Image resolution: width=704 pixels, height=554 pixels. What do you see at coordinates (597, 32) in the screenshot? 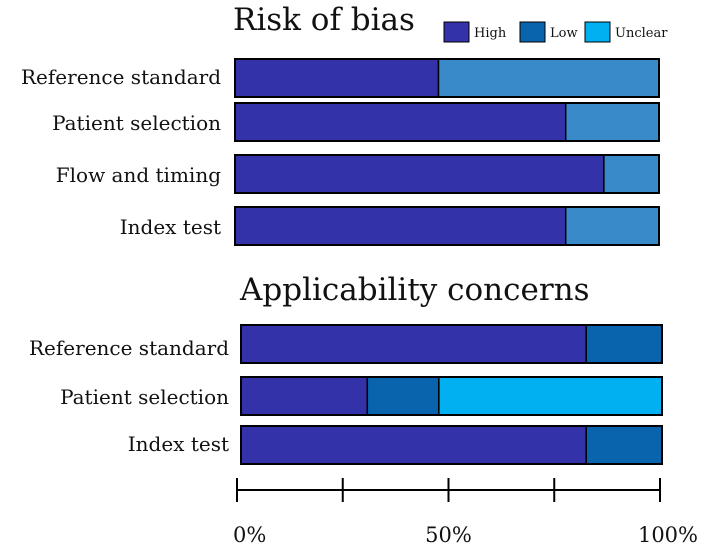
I see `legend-swatch-unclear` at bounding box center [597, 32].